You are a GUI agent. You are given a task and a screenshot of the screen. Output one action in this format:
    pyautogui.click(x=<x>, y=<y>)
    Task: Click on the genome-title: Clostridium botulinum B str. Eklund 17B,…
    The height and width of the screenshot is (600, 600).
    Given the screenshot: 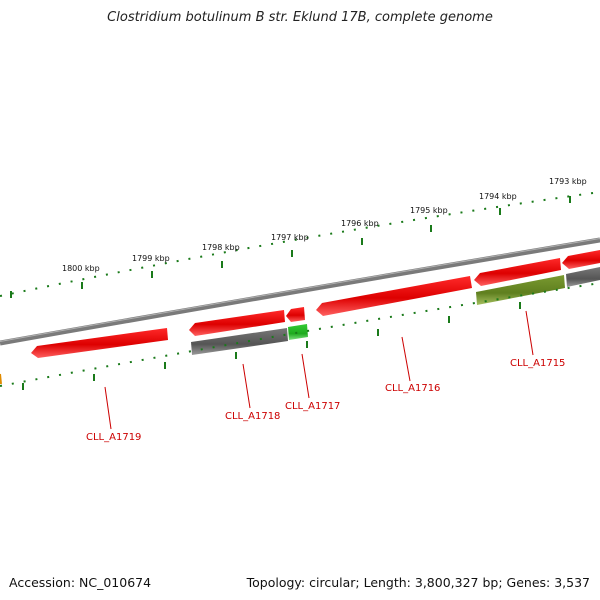 What is the action you would take?
    pyautogui.click(x=300, y=17)
    